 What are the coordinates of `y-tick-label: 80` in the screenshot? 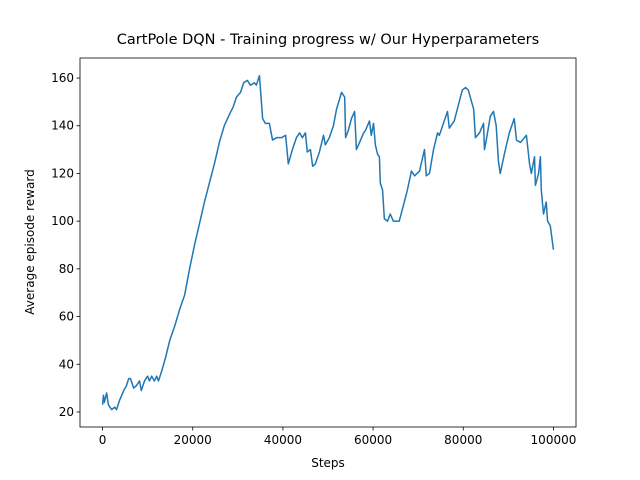 It's located at (66, 269).